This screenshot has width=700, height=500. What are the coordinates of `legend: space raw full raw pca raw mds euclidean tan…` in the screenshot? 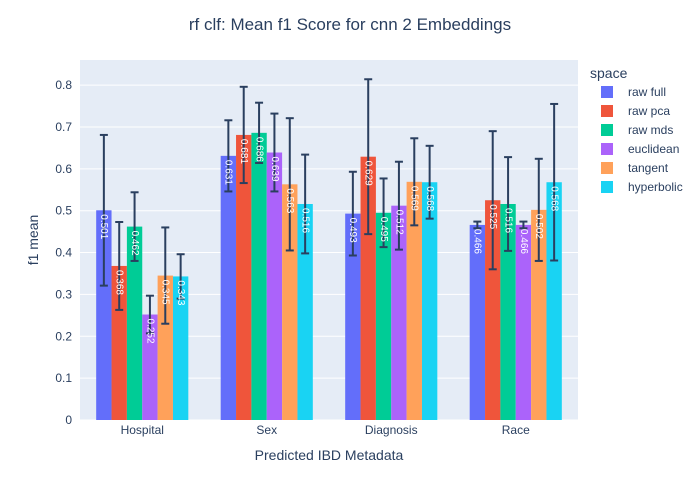 It's located at (636, 129).